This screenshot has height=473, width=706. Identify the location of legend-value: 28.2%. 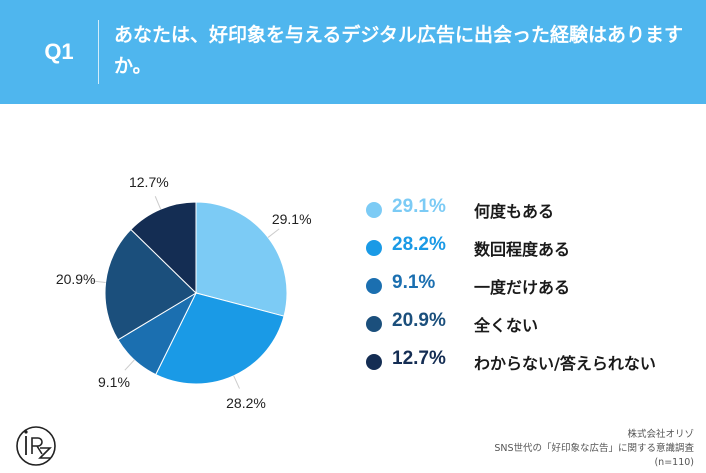
(419, 244).